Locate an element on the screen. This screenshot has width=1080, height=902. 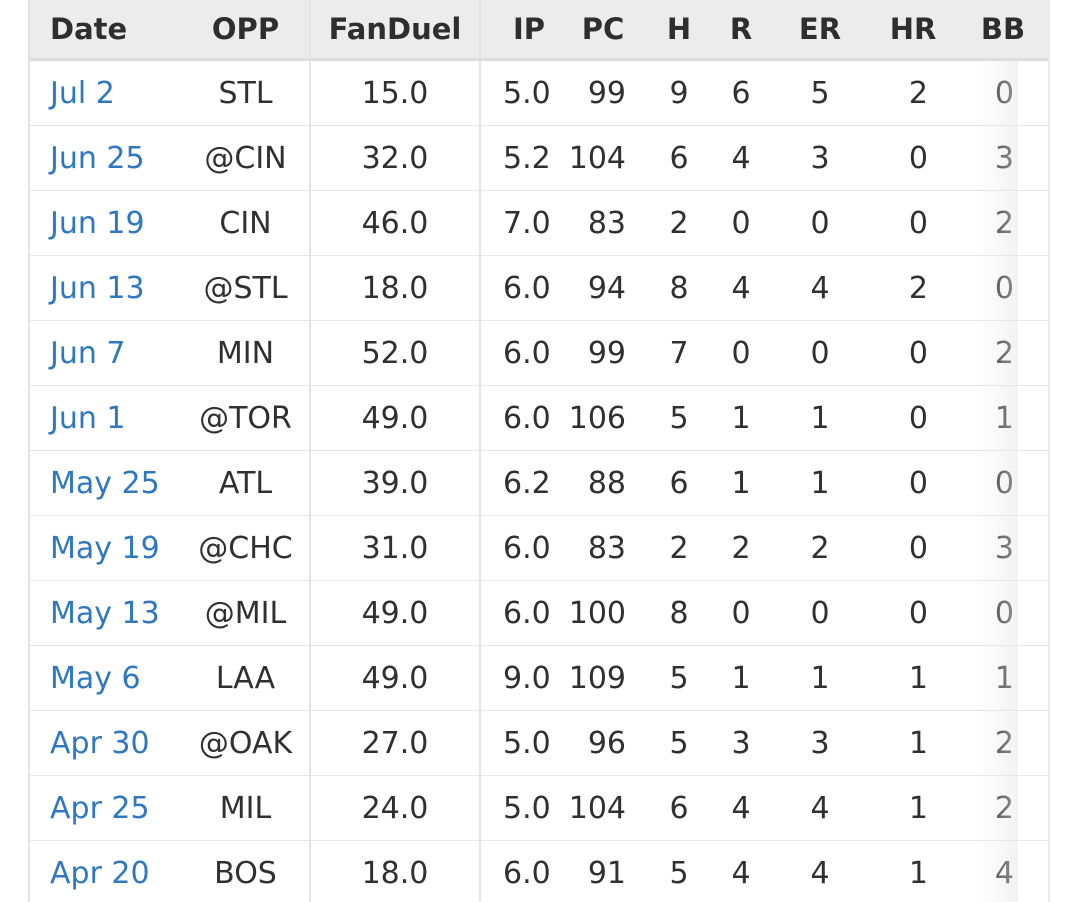
game-date-link: May 25 is located at coordinates (105, 483).